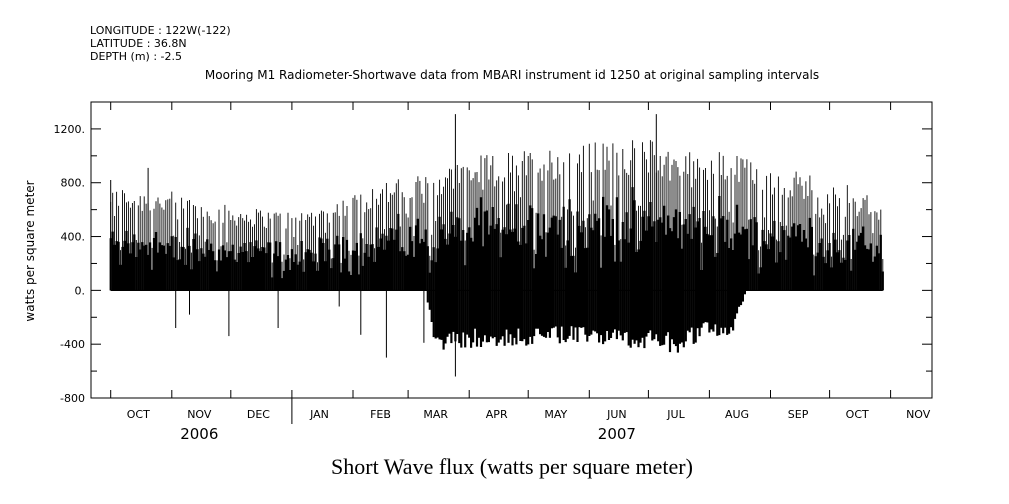 This screenshot has height=504, width=1009. What do you see at coordinates (72, 344) in the screenshot?
I see `y-tick-label: -400` at bounding box center [72, 344].